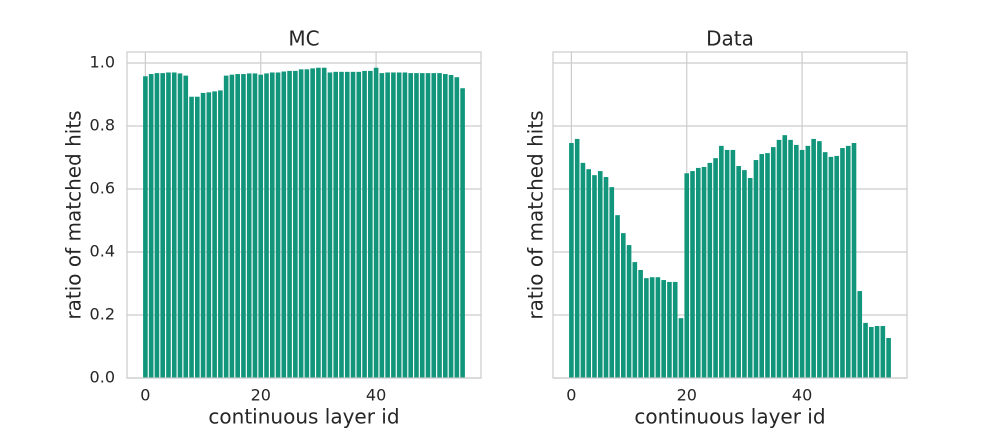 This screenshot has height=432, width=1008. What do you see at coordinates (102, 188) in the screenshot?
I see `y-tick-label: 0.6` at bounding box center [102, 188].